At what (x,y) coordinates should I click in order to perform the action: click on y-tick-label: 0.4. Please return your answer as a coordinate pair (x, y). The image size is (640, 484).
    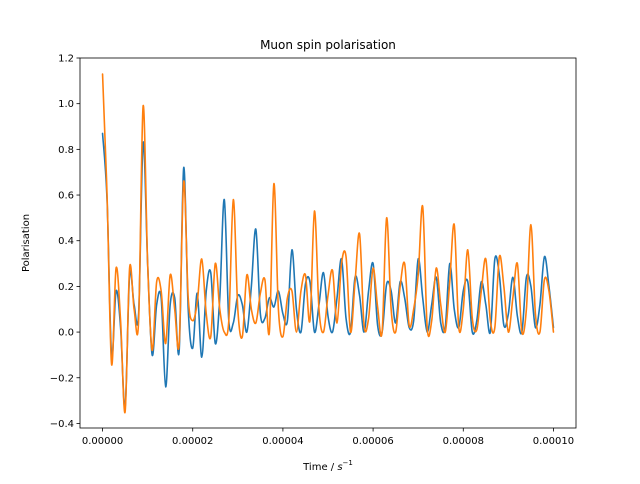
    Looking at the image, I should click on (66, 241).